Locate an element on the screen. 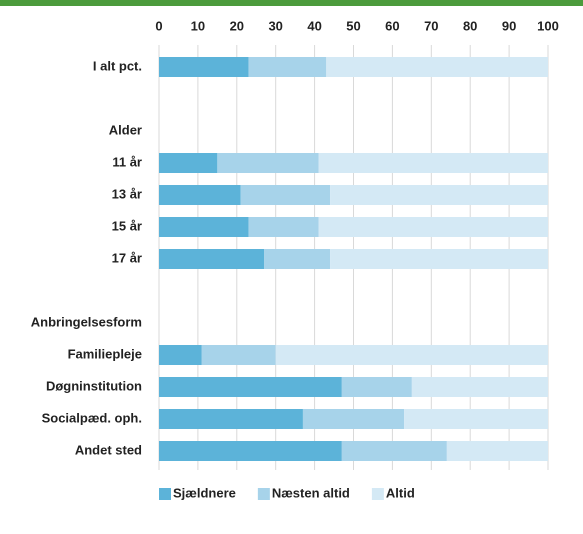 This screenshot has width=583, height=534. x-tick-label: 30 is located at coordinates (275, 25).